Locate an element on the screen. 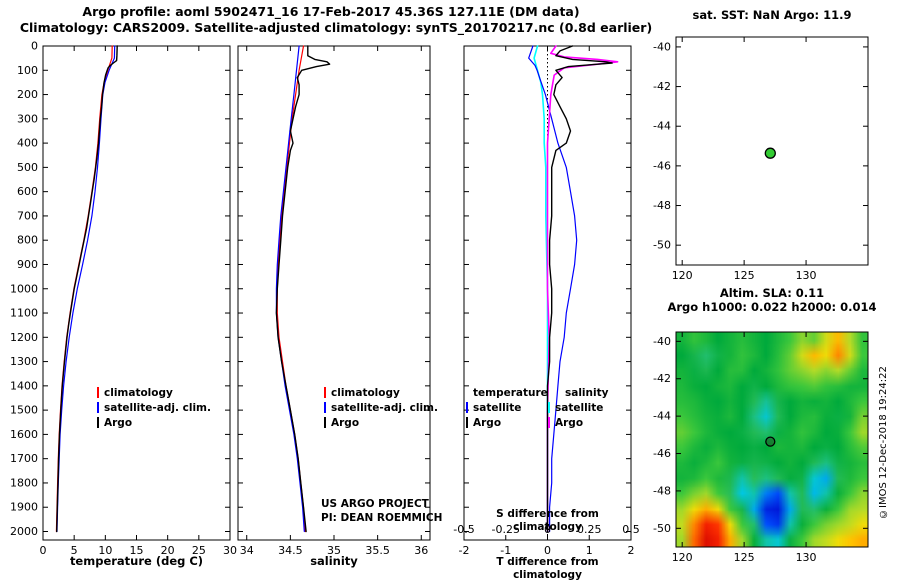  depth-tick-label: 1800 is located at coordinates (24, 482).